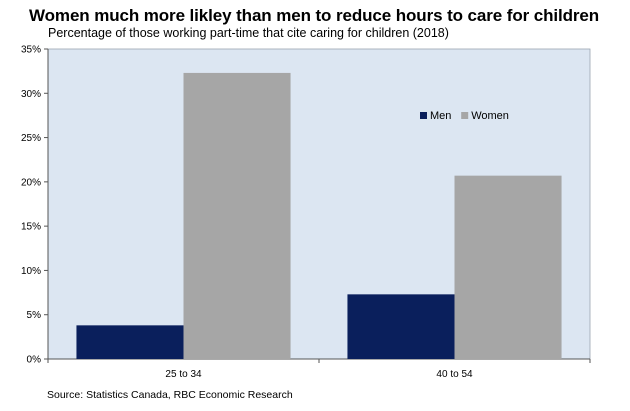 The image size is (630, 411). I want to click on legend-label-women: Women, so click(490, 116).